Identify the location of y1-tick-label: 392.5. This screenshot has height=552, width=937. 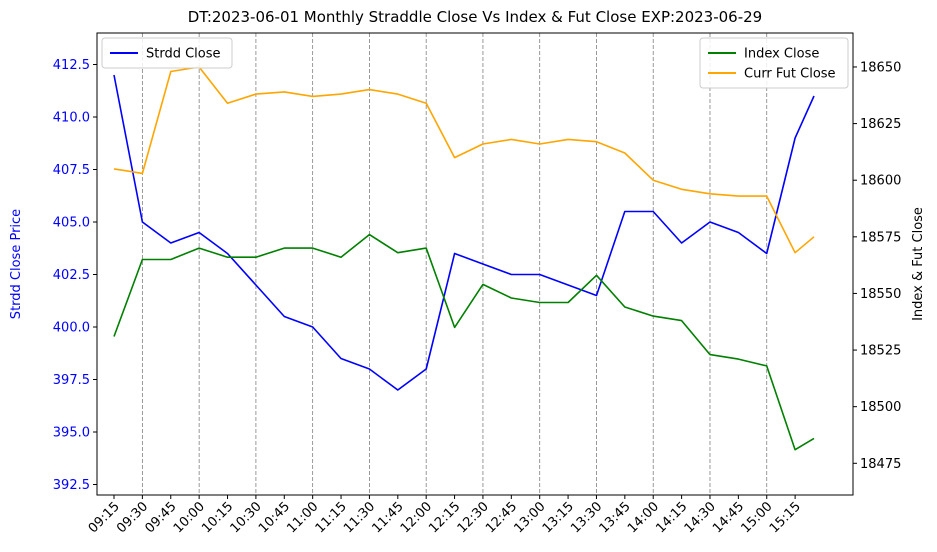
(71, 485).